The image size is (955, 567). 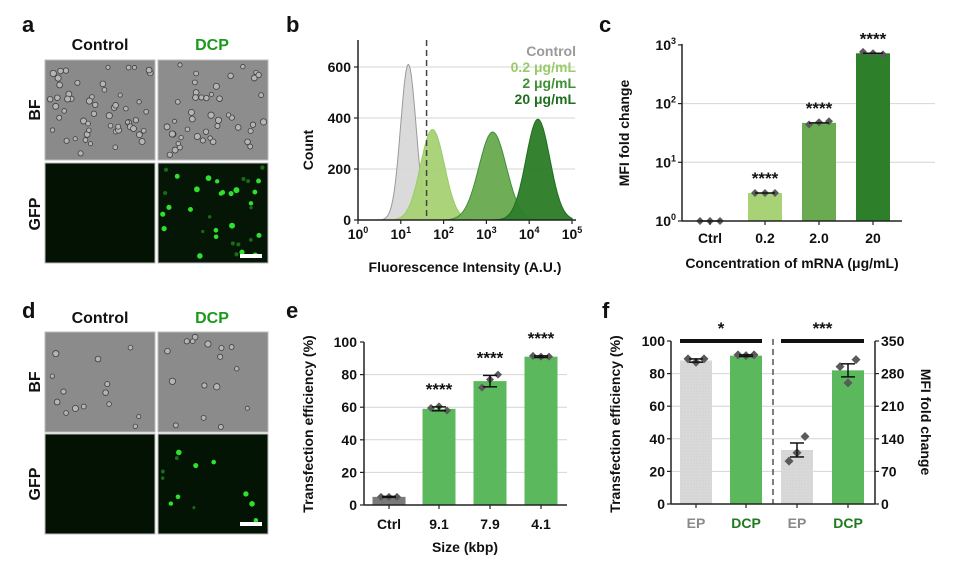 I want to click on y-tick-label-right: 350, so click(x=893, y=341).